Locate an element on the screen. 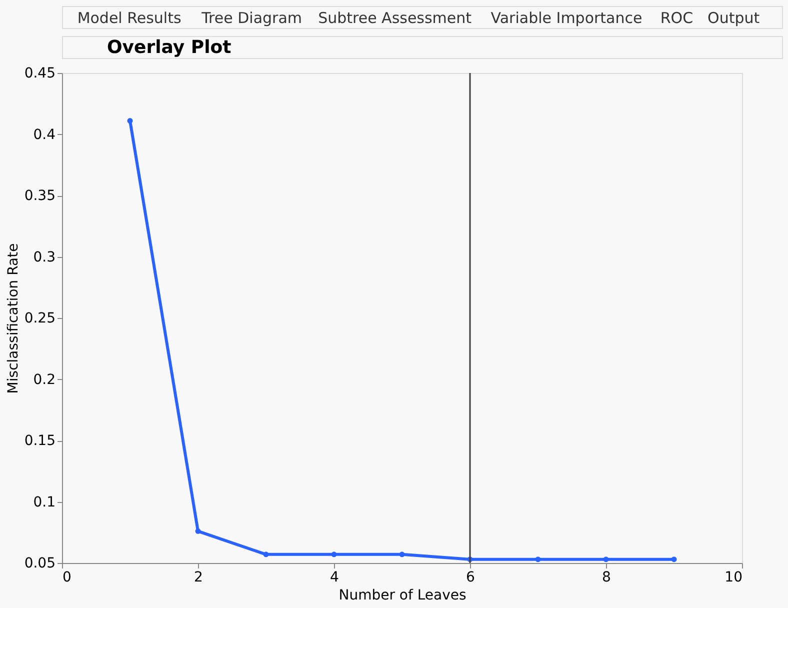 The height and width of the screenshot is (654, 803). y-tick-label: 0.15 is located at coordinates (40, 441).